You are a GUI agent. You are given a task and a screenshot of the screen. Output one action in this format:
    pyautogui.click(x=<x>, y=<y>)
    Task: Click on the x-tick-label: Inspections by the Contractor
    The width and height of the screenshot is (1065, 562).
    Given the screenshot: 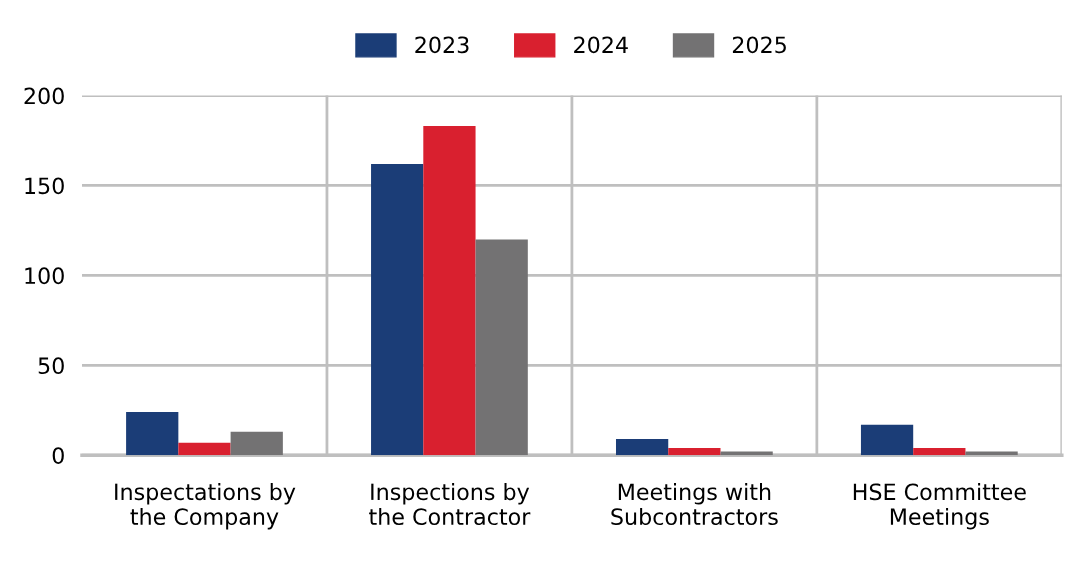 What is the action you would take?
    pyautogui.click(x=450, y=504)
    